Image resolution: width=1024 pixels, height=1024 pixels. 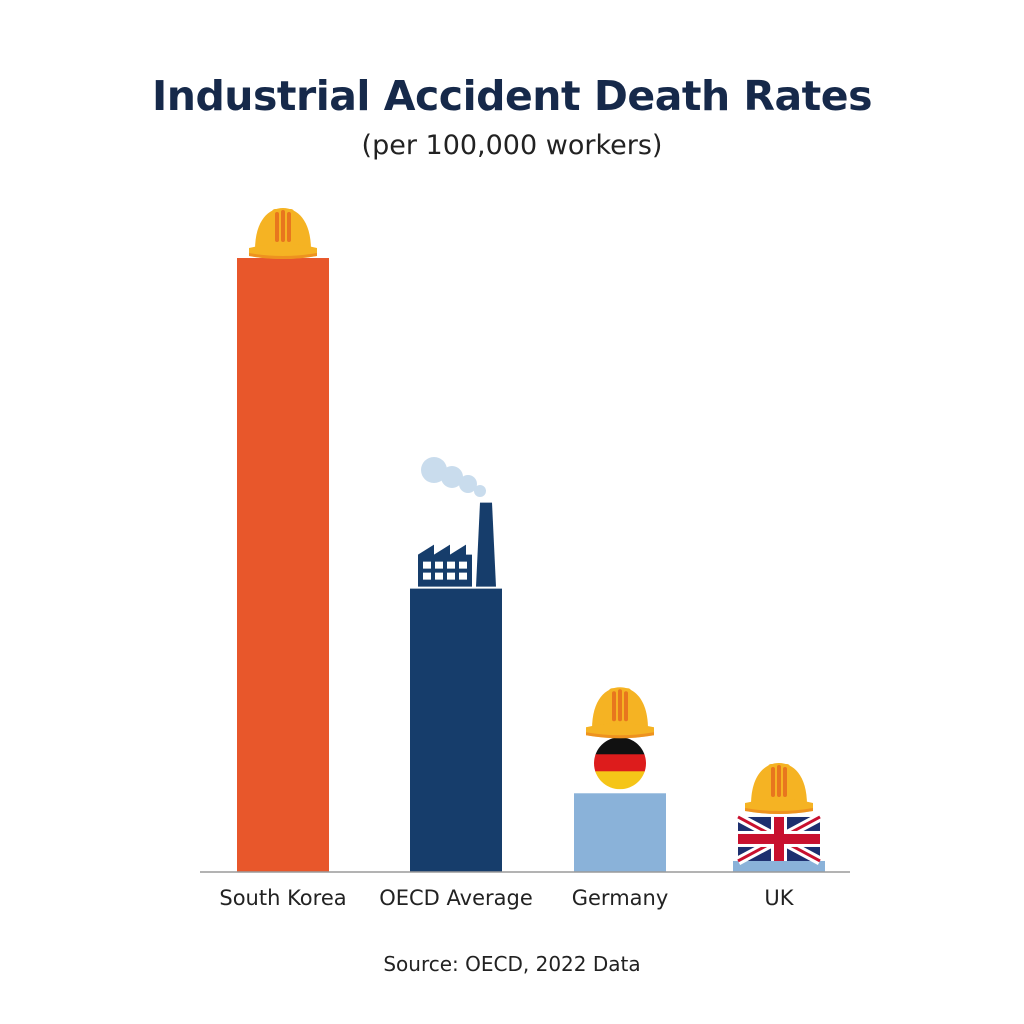 What do you see at coordinates (456, 898) in the screenshot?
I see `x-tick-label-oecd-average: OECD Average` at bounding box center [456, 898].